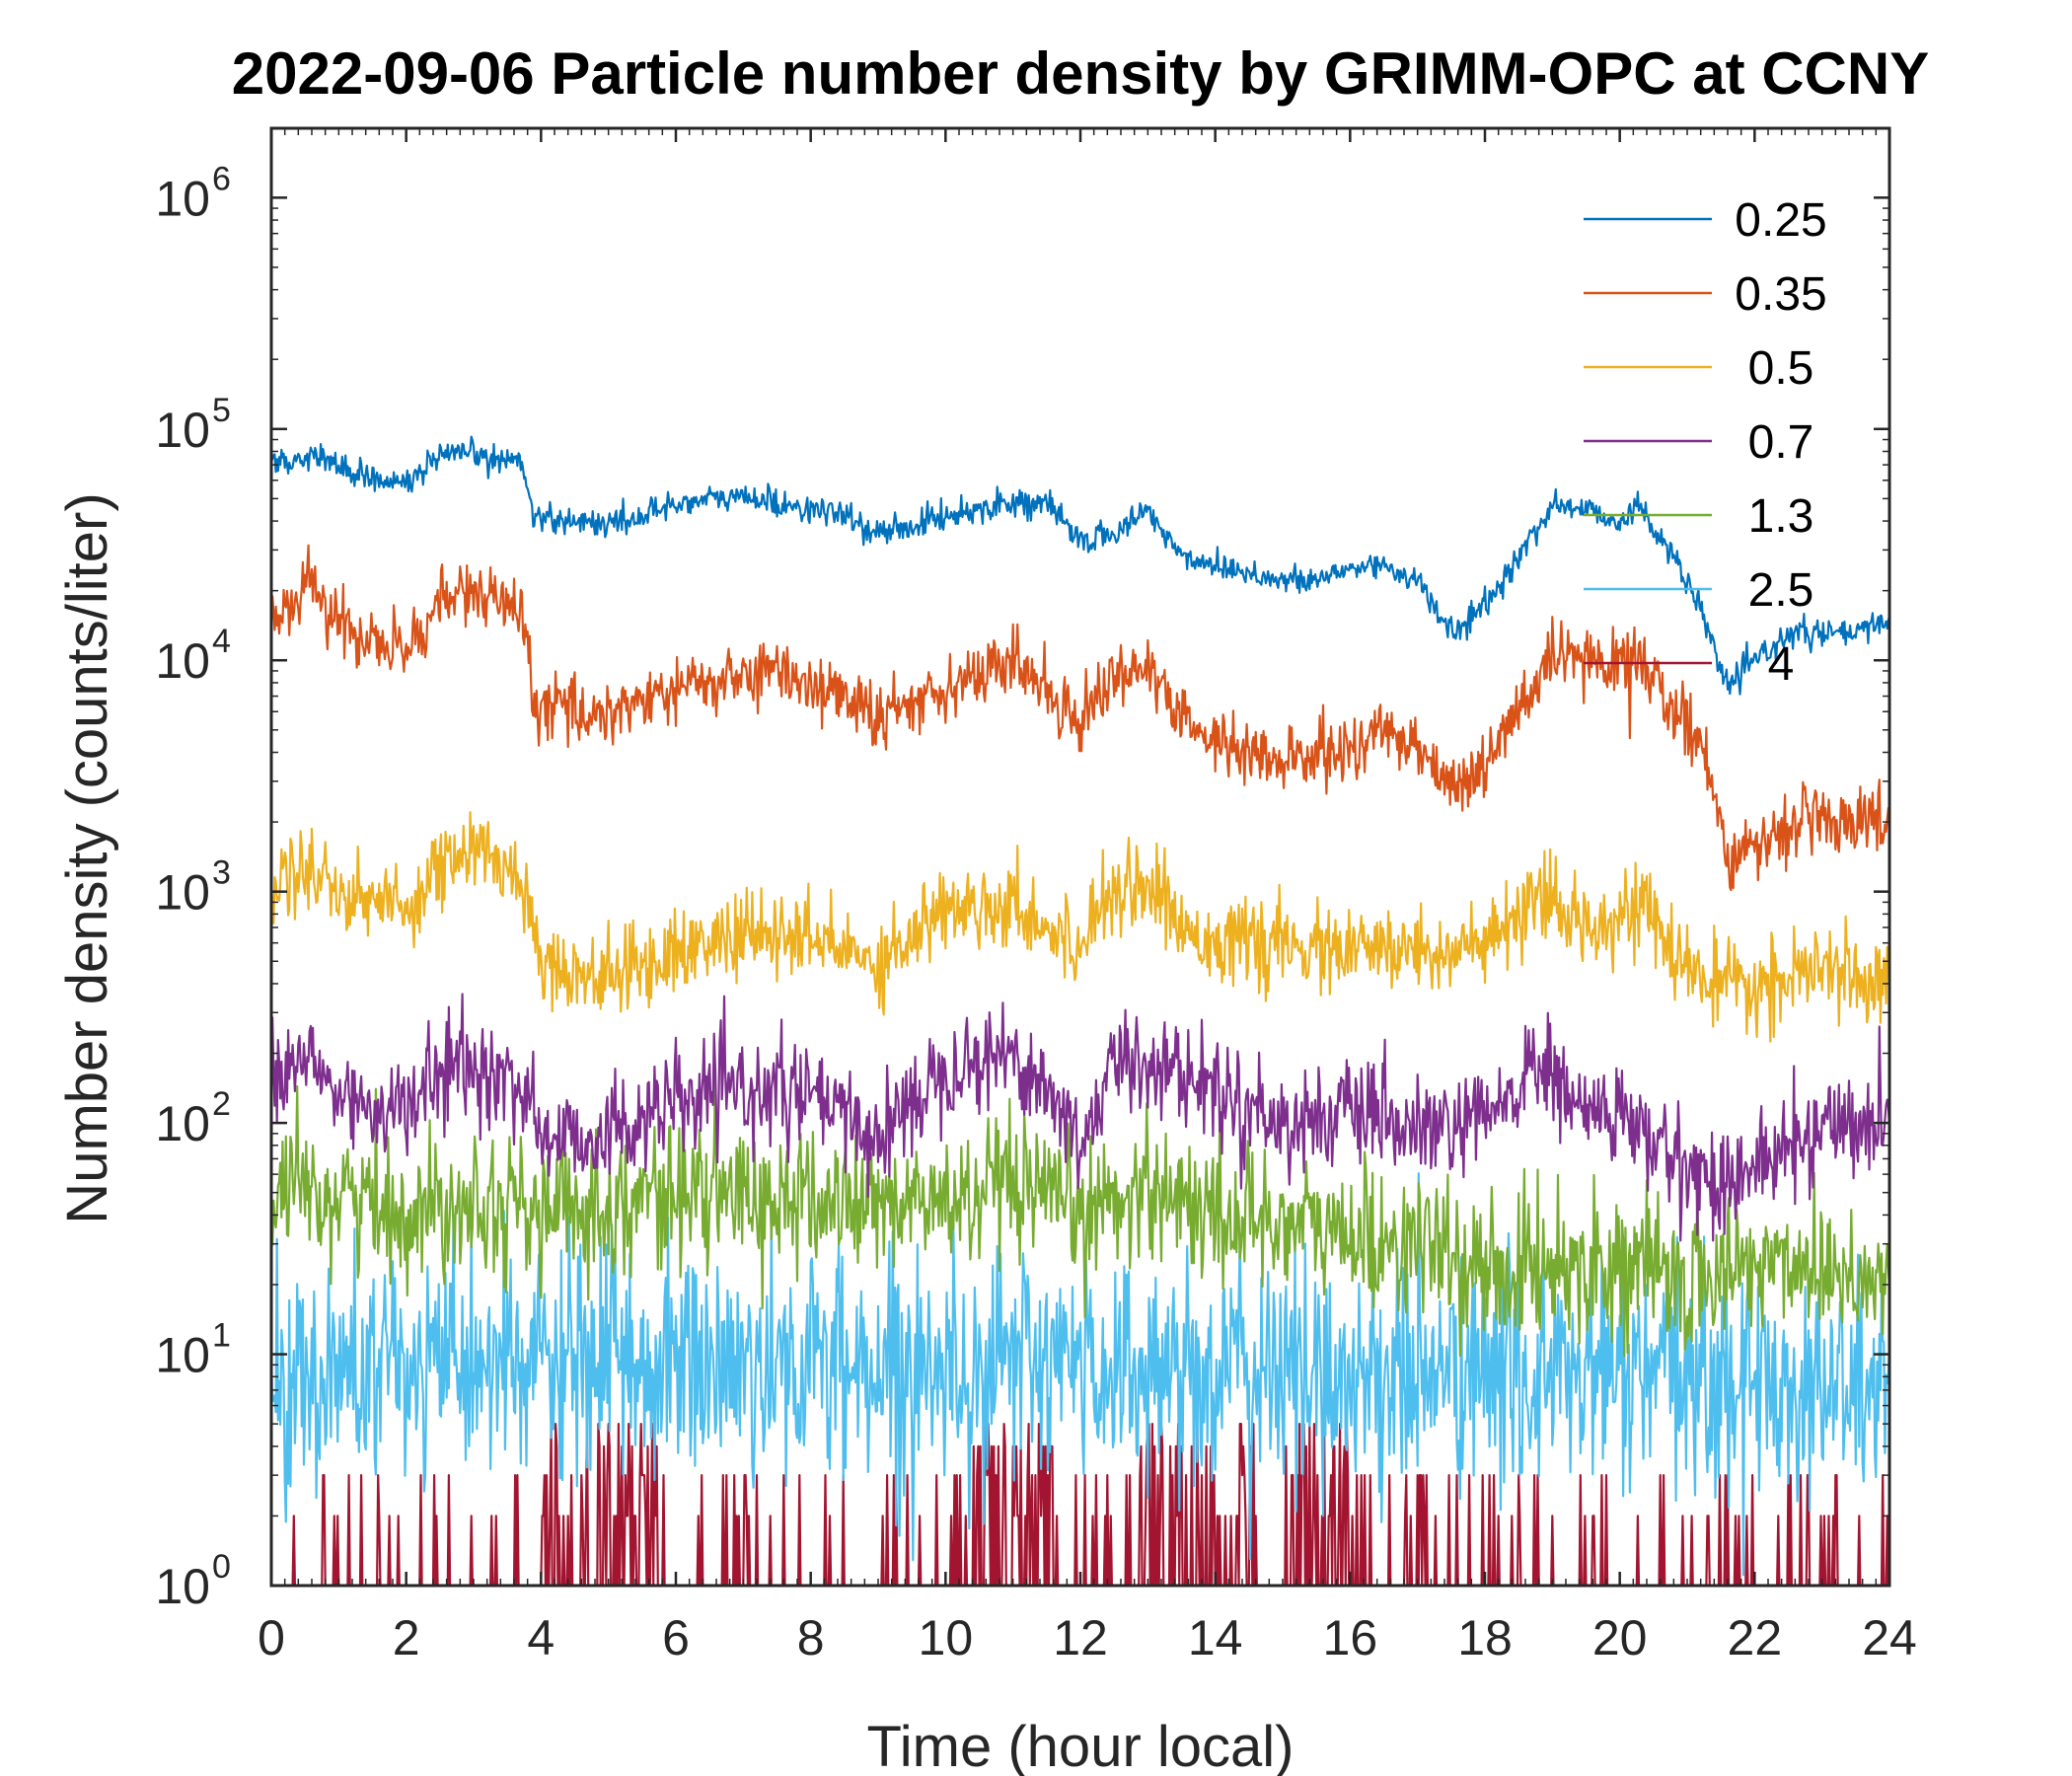 The width and height of the screenshot is (2072, 1776). What do you see at coordinates (222, 1336) in the screenshot?
I see `y-tick-exponent: 1` at bounding box center [222, 1336].